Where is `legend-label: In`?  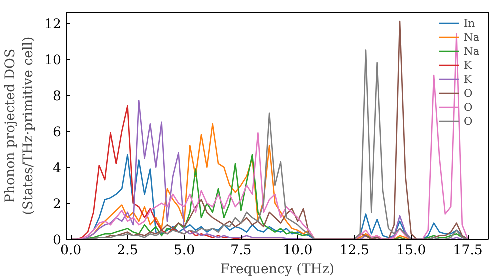 legend-label: In is located at coordinates (470, 23).